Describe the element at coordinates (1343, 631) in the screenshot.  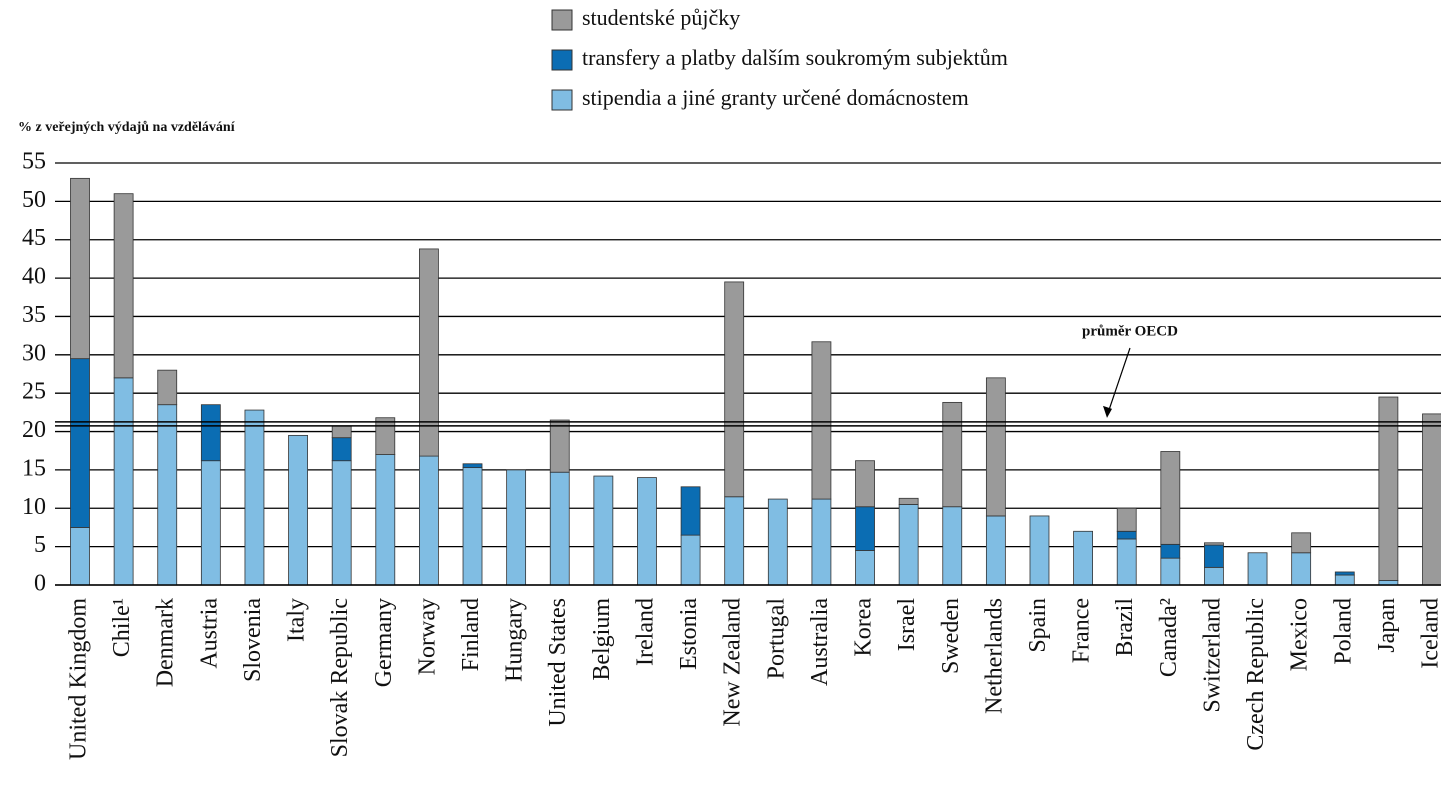
I see `x-tick-label: Poland` at that location.